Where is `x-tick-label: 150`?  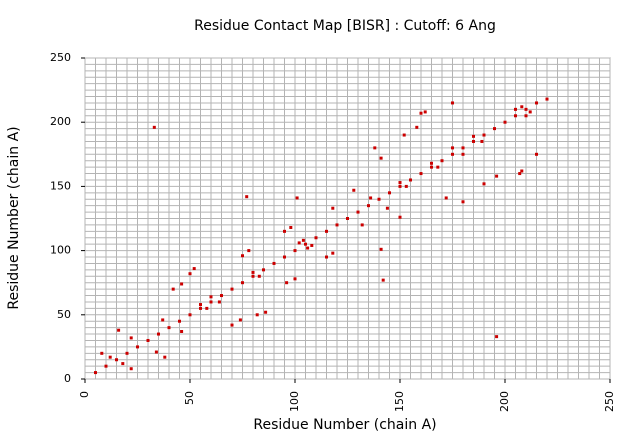 x-tick-label: 150 is located at coordinates (399, 401).